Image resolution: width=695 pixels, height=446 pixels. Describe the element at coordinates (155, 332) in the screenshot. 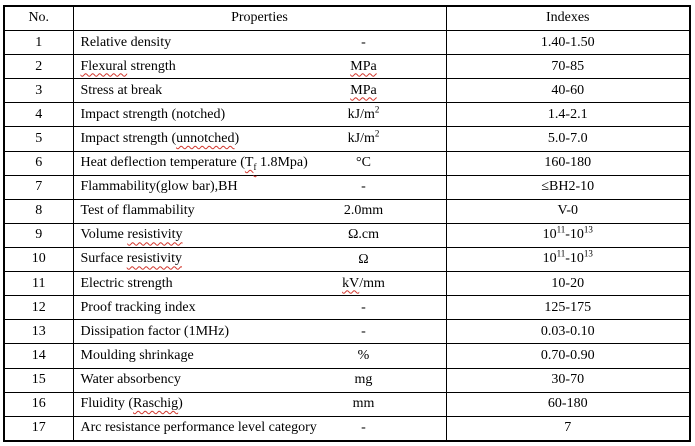

I see `property-name: Dissipation factor (1MHz)` at that location.